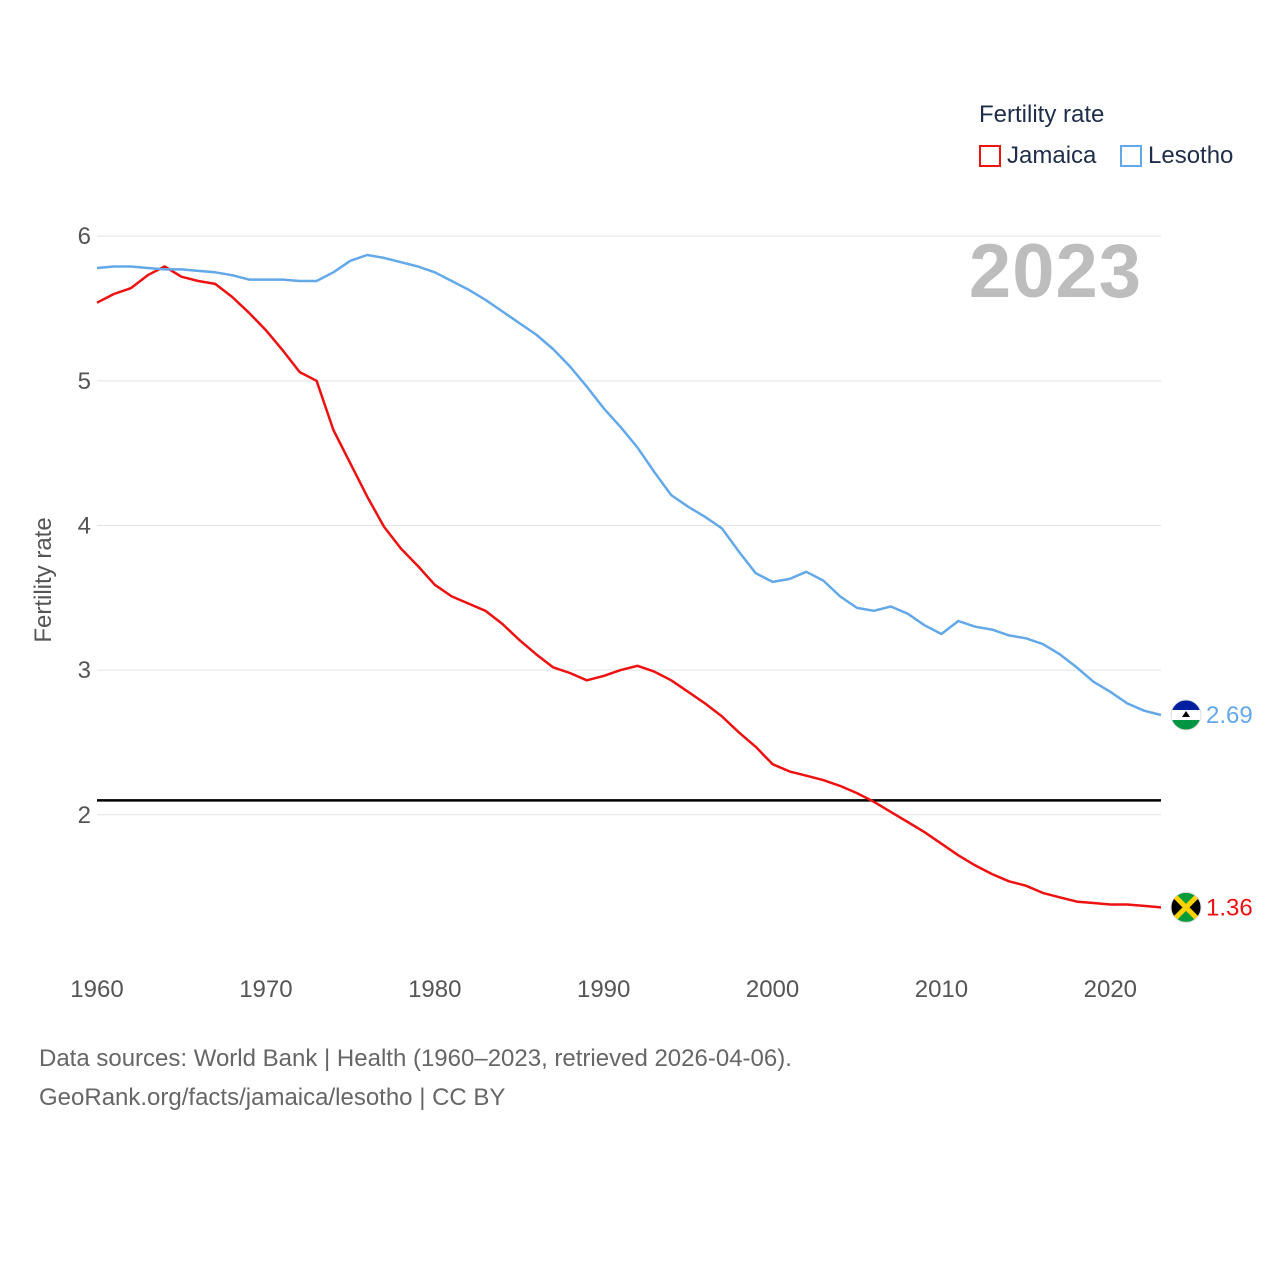  Describe the element at coordinates (1110, 989) in the screenshot. I see `x-tick-label: 2020` at that location.